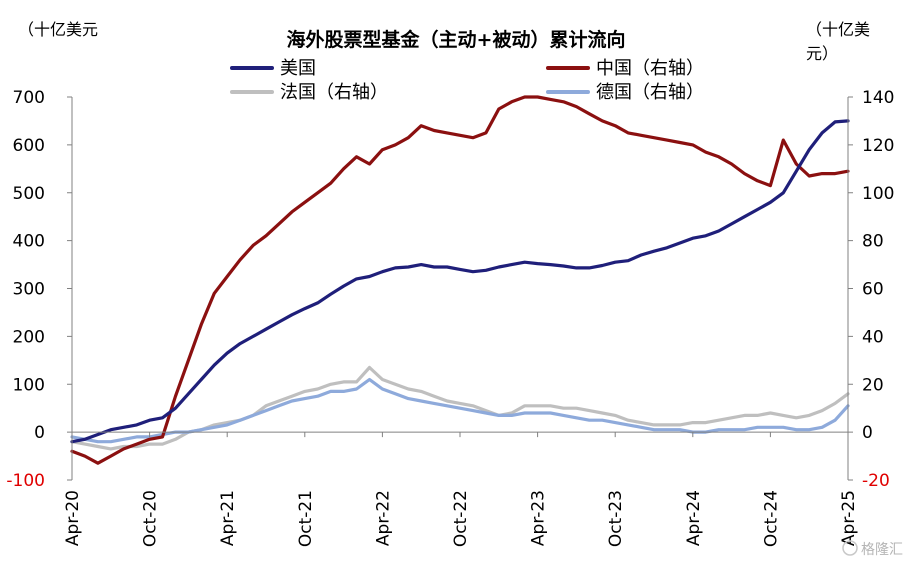 The image size is (913, 567). Describe the element at coordinates (467, 80) in the screenshot. I see `legend: 美国 中国（右轴） 法国（右轴） 德国（右轴）` at that location.